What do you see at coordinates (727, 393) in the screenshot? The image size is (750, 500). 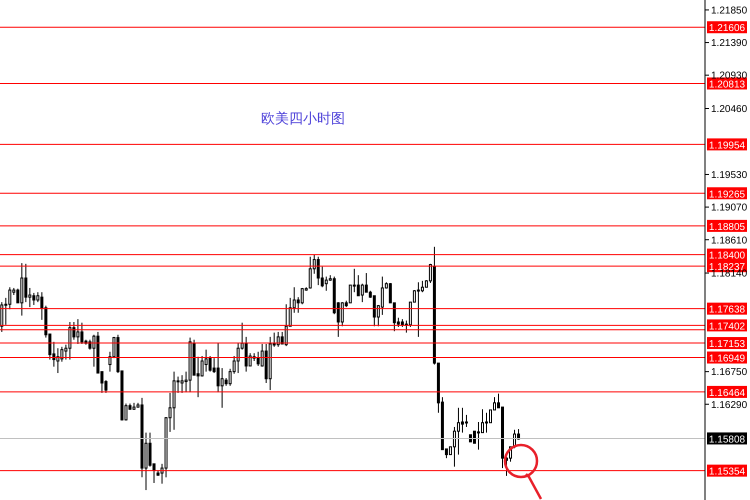 I see `ref-line-label: 1.16464` at bounding box center [727, 393].